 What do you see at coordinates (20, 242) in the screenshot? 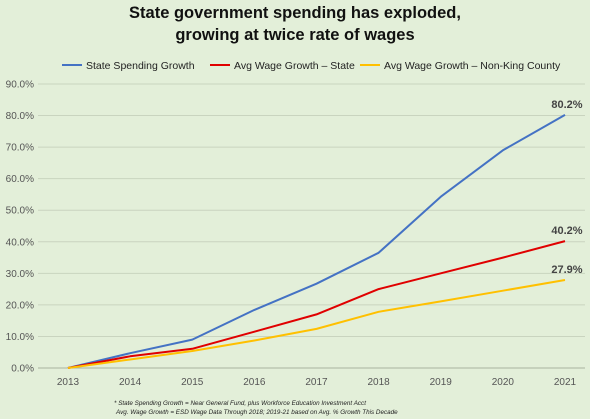
I see `y-tick-label: 40.0%` at bounding box center [20, 242].